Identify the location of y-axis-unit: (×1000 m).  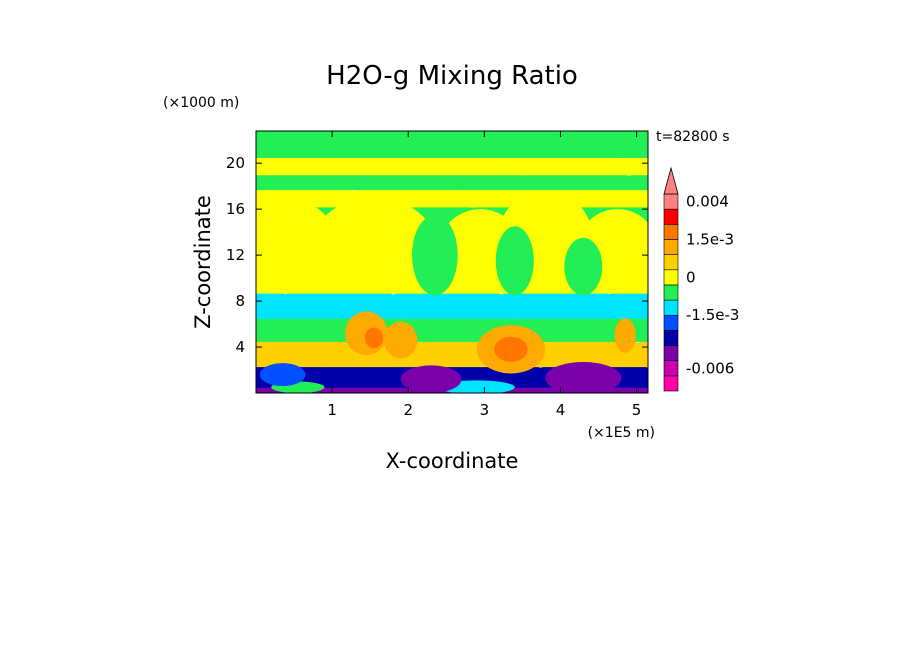
(201, 103).